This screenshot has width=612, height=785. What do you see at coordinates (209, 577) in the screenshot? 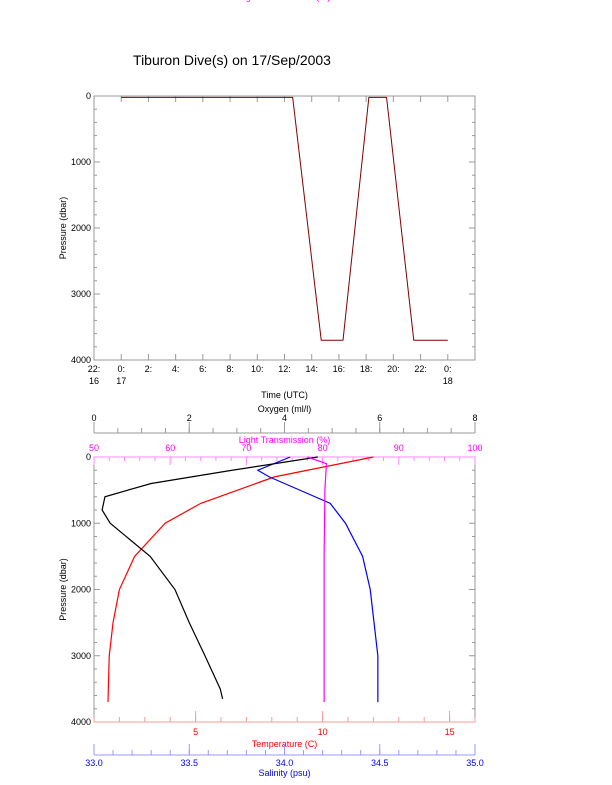
I see `profile-oxygen` at bounding box center [209, 577].